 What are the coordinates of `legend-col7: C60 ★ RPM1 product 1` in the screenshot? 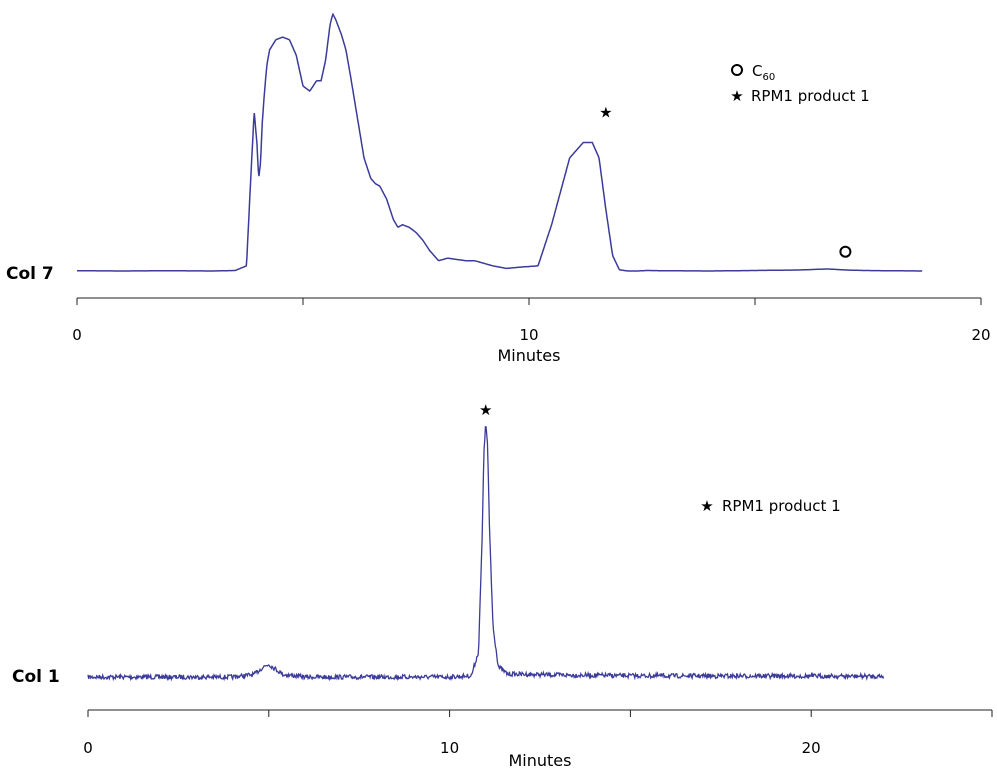 It's located at (799, 83).